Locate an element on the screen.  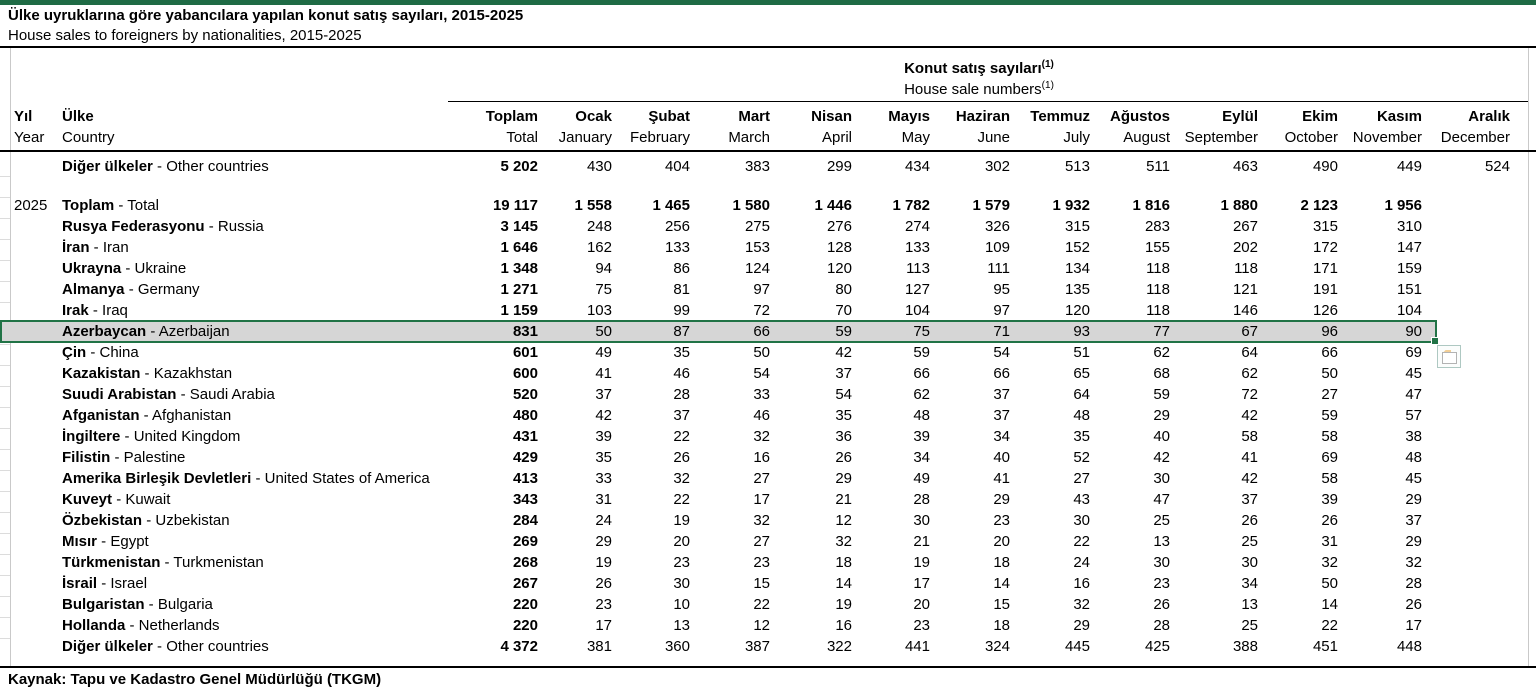
country-cell: Rusya Federasyonu - Russia is located at coordinates (253, 226).